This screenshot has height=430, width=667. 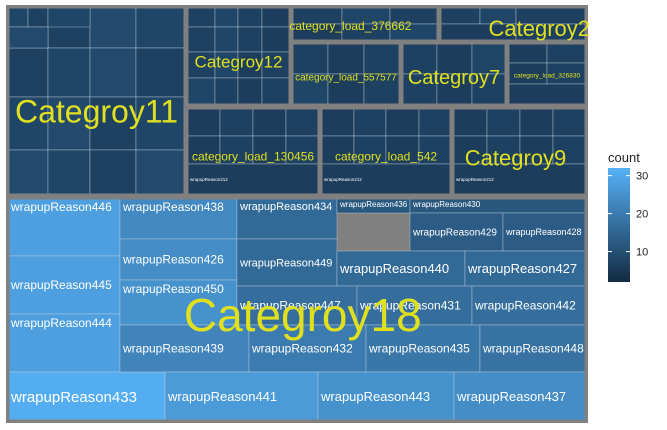 I want to click on legend-tick-label: 30, so click(x=642, y=177).